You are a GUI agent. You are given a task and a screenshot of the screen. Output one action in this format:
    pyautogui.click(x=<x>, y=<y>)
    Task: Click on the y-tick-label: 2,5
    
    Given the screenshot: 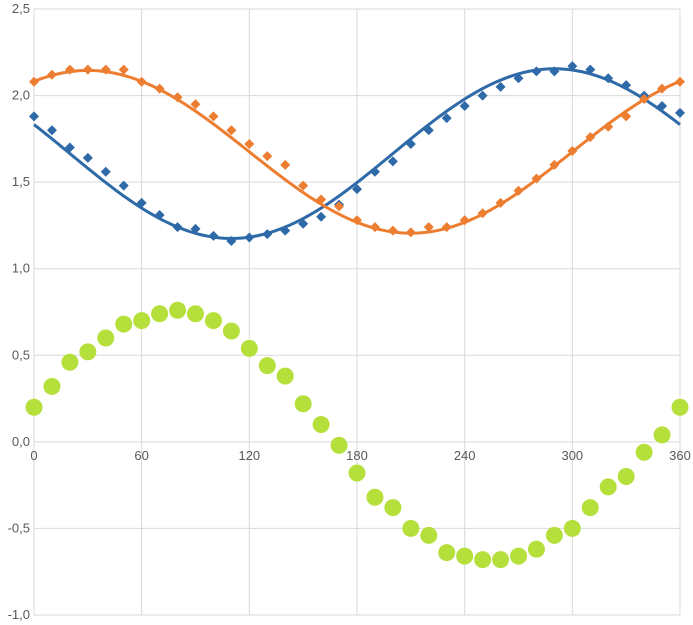 What is the action you would take?
    pyautogui.click(x=21, y=8)
    